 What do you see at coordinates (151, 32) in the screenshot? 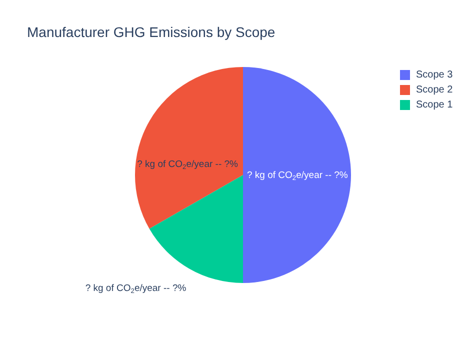
I see `chart-title: Manufacturer GHG Emissions by Scope` at bounding box center [151, 32].